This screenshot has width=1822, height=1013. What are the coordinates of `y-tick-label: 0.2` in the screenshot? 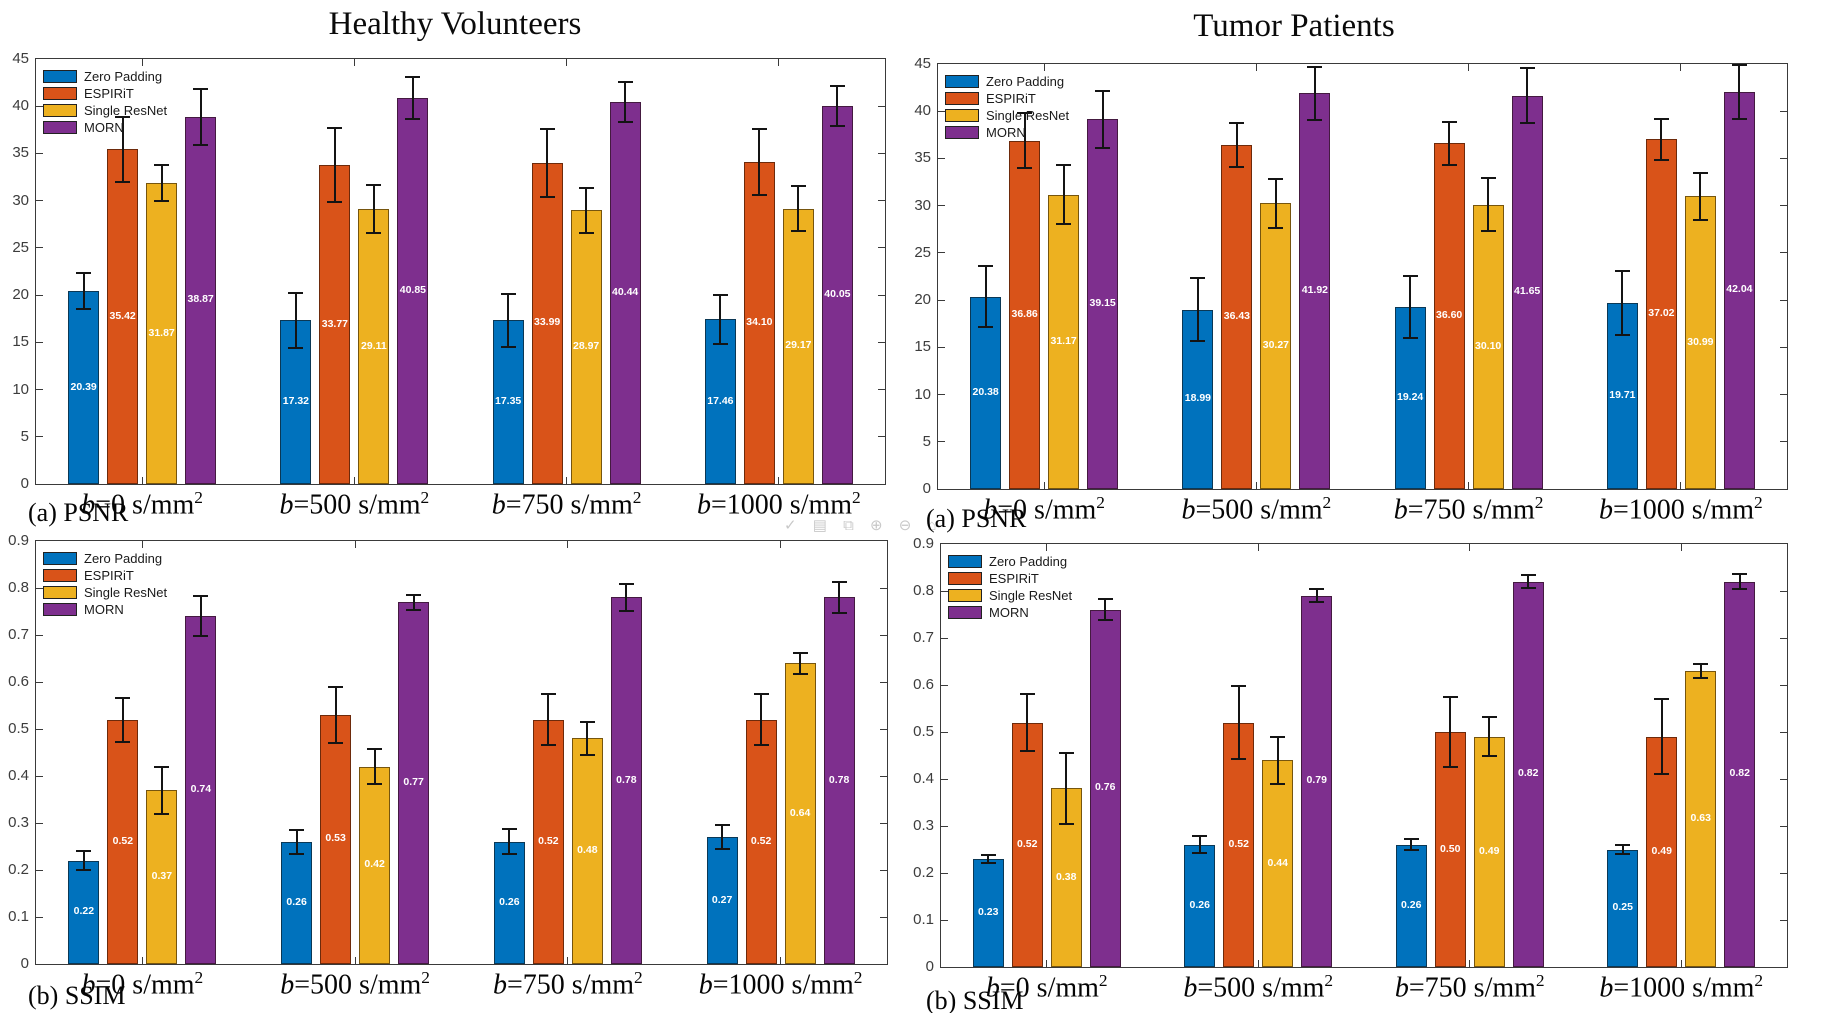 It's located at (18, 869).